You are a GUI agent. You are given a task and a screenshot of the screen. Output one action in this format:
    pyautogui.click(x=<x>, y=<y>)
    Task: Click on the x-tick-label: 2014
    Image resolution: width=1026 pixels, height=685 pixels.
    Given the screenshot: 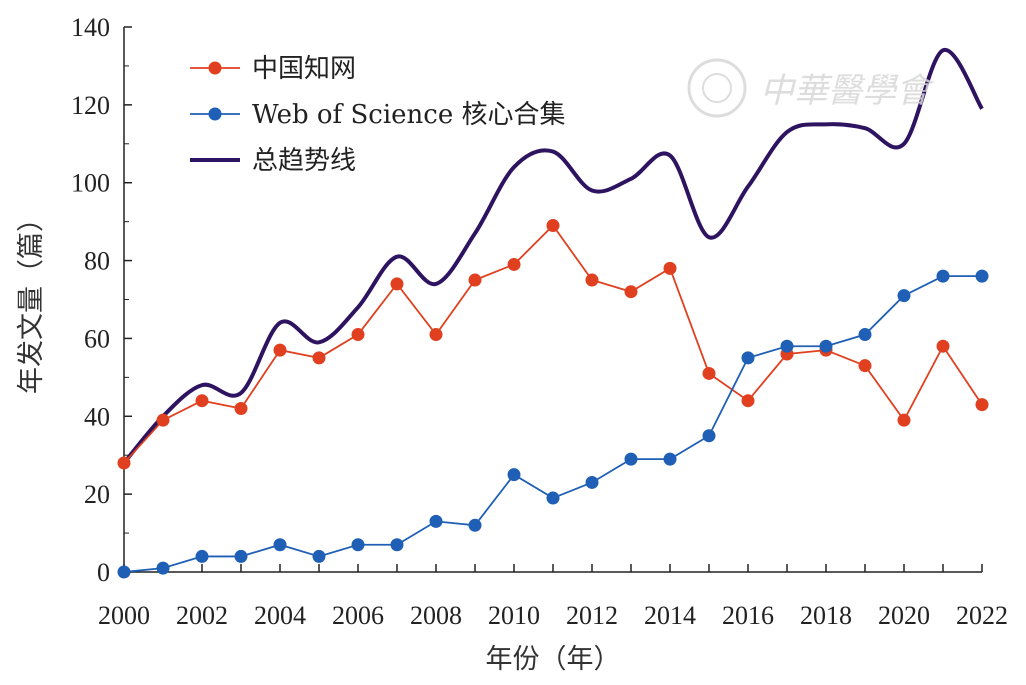 What is the action you would take?
    pyautogui.click(x=670, y=615)
    